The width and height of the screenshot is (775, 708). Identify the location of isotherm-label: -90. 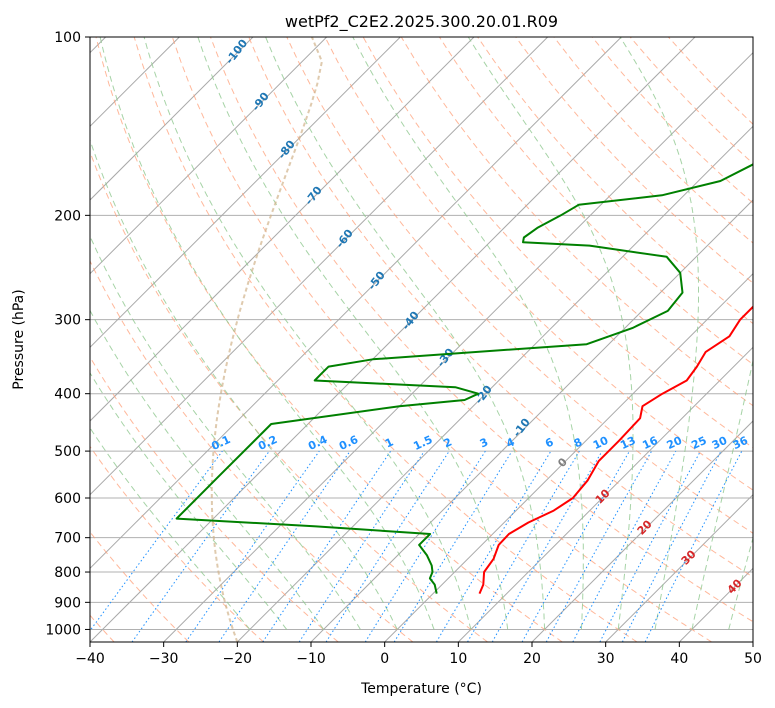
(260, 102).